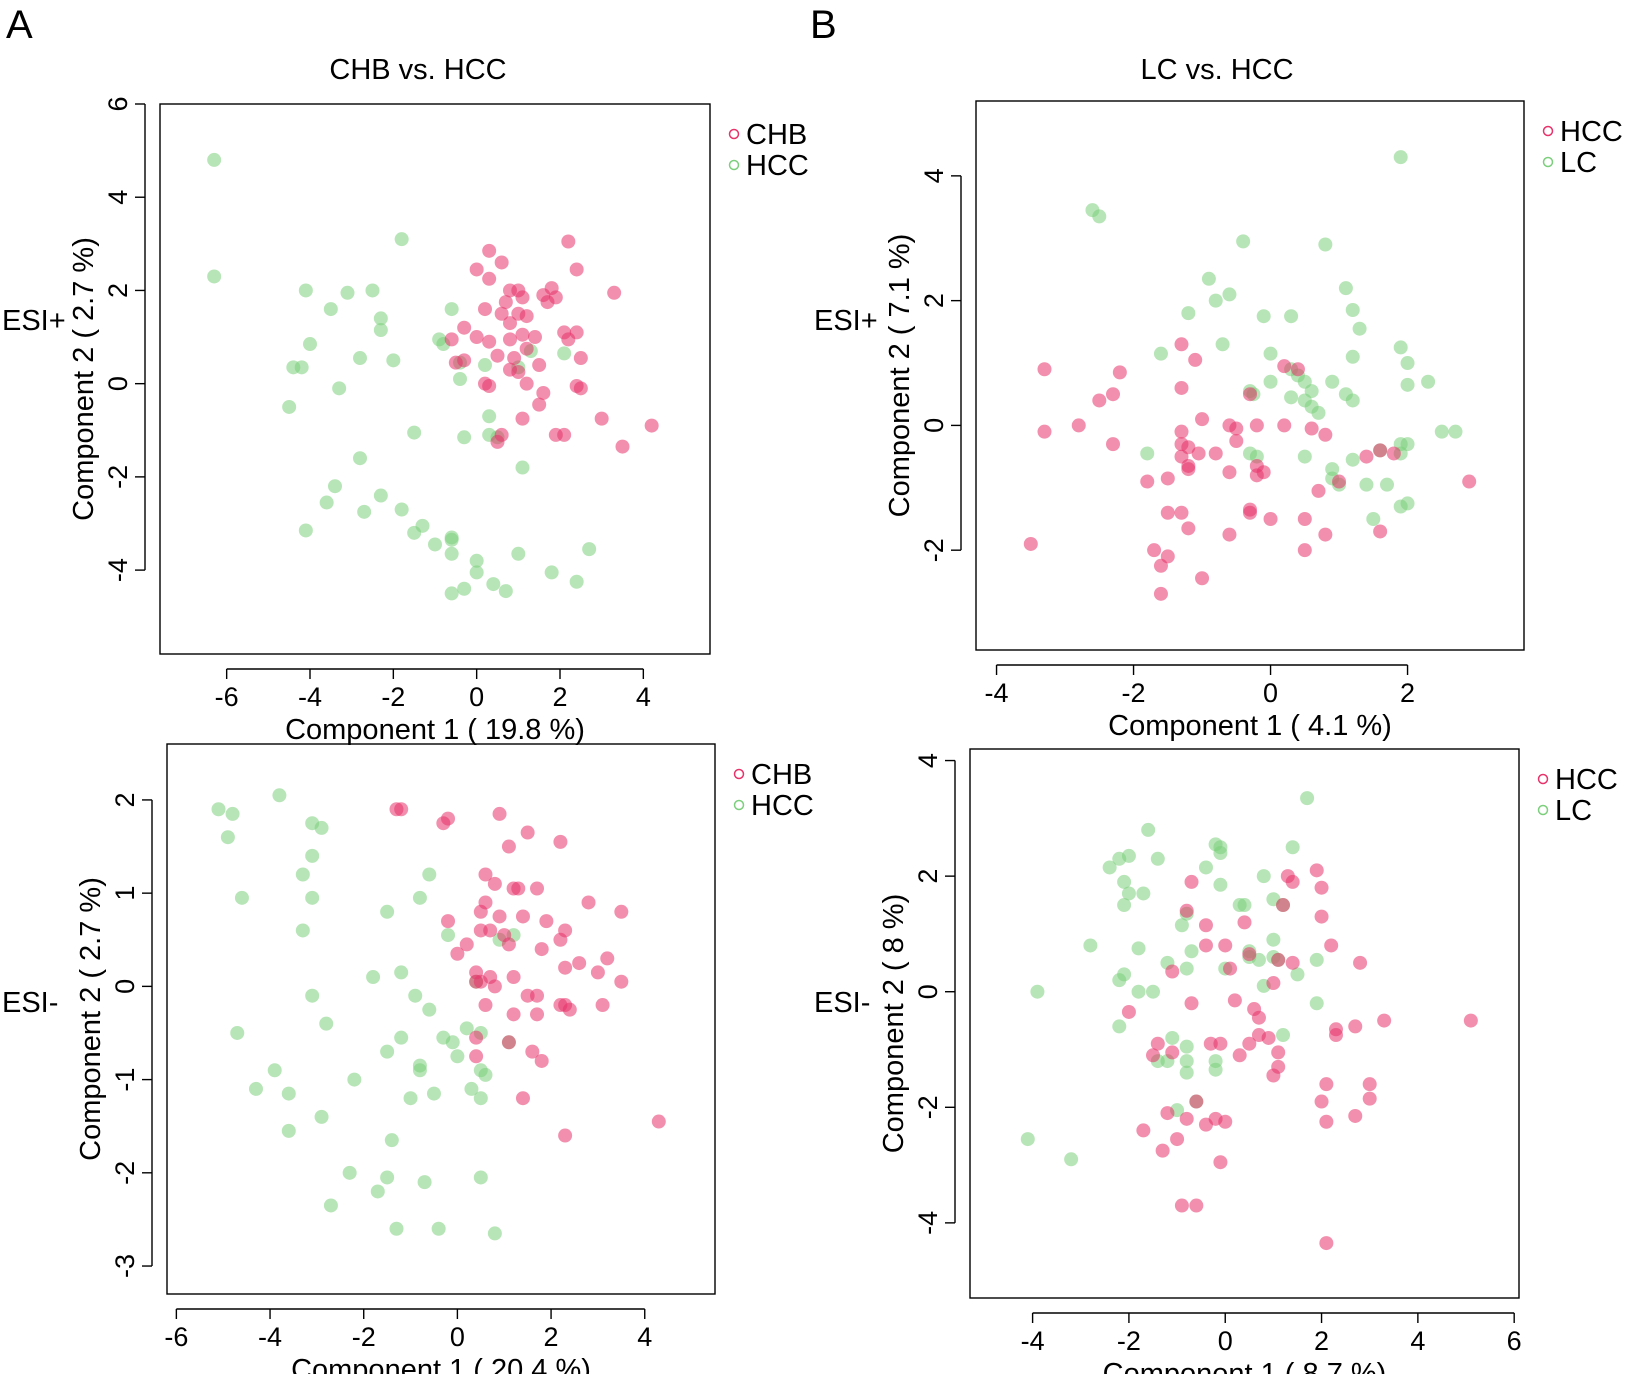 The width and height of the screenshot is (1632, 1374). Describe the element at coordinates (842, 1003) in the screenshot. I see `row-label-esi-minus-right: ESI-` at that location.